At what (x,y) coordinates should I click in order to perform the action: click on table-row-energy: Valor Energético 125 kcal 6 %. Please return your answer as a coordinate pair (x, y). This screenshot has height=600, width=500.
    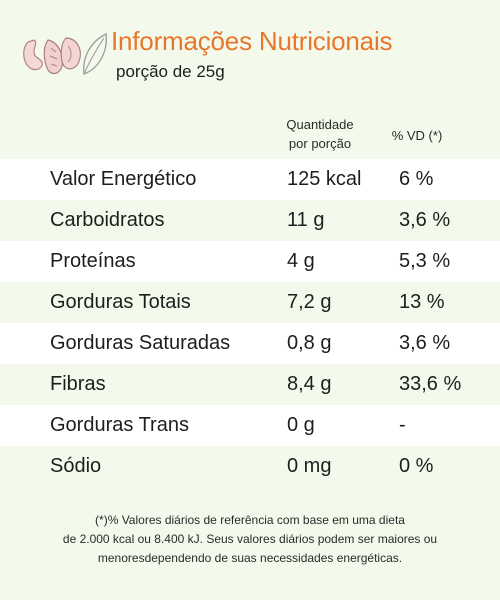
    Looking at the image, I should click on (250, 179).